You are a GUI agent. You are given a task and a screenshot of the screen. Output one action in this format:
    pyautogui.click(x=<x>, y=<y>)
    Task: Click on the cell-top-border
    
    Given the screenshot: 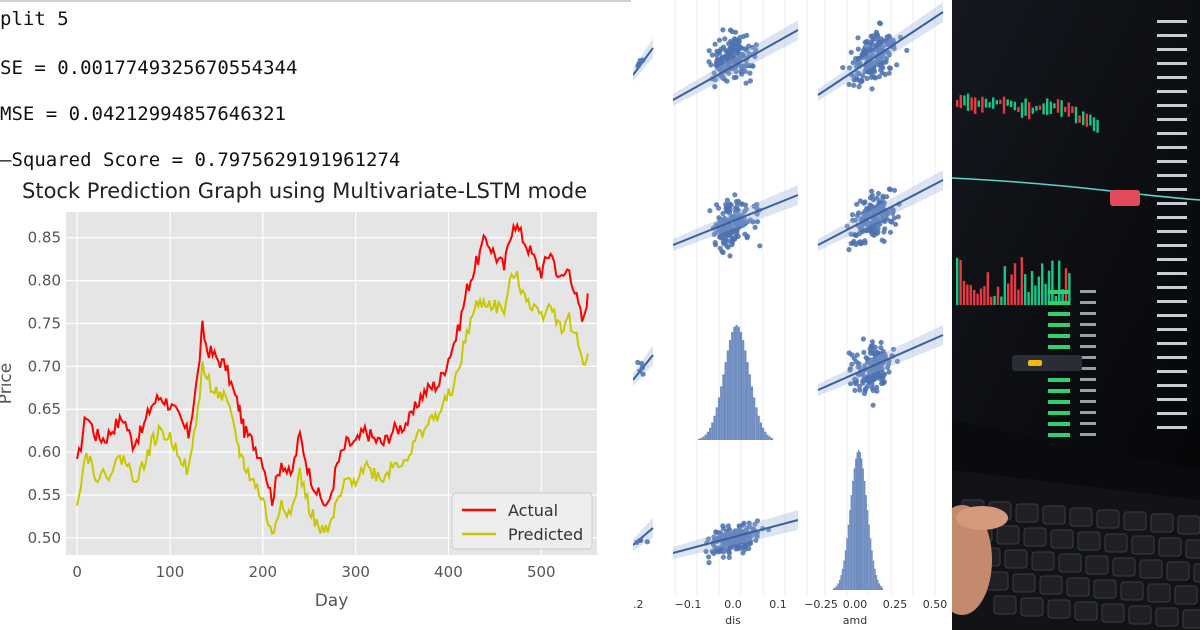 What is the action you would take?
    pyautogui.click(x=316, y=1)
    